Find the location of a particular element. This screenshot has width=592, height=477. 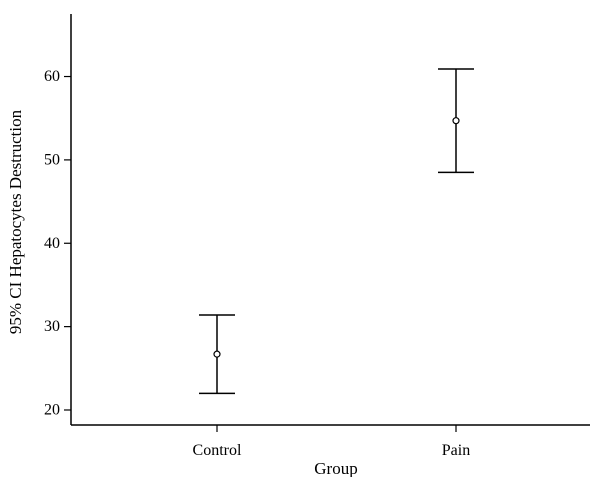

mean-point-control is located at coordinates (217, 354).